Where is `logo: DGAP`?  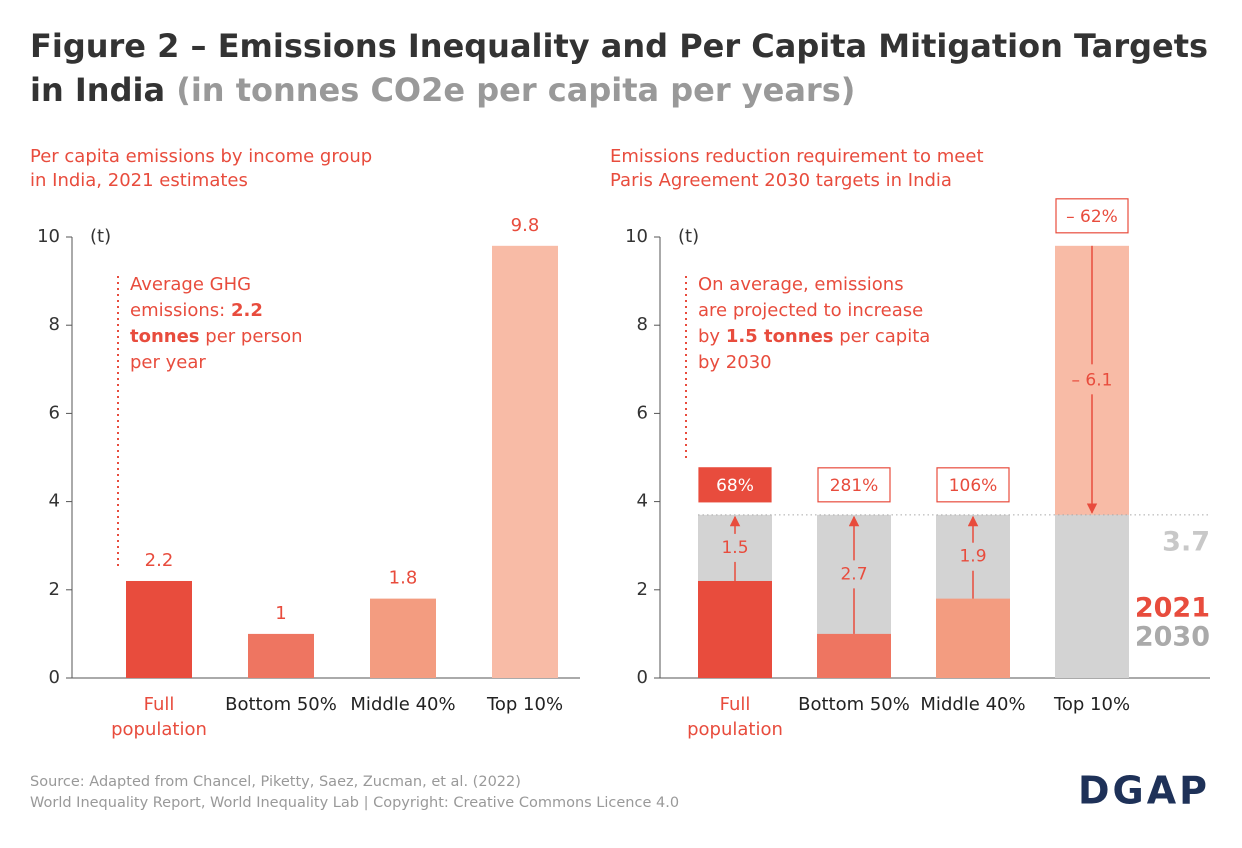 logo: DGAP is located at coordinates (1144, 791).